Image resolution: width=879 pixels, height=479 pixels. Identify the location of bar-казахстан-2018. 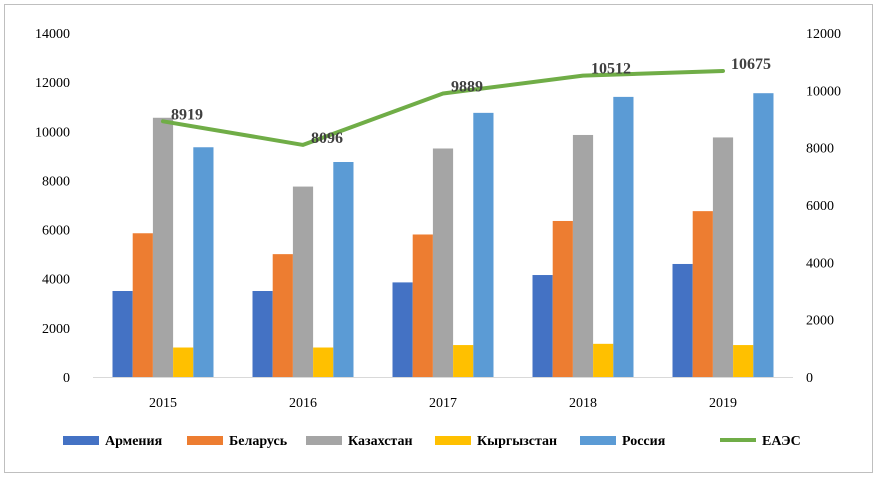
(583, 255).